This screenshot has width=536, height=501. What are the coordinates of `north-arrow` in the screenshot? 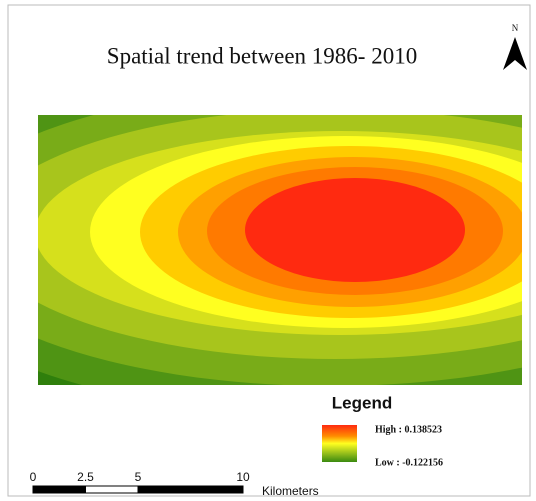 It's located at (515, 53).